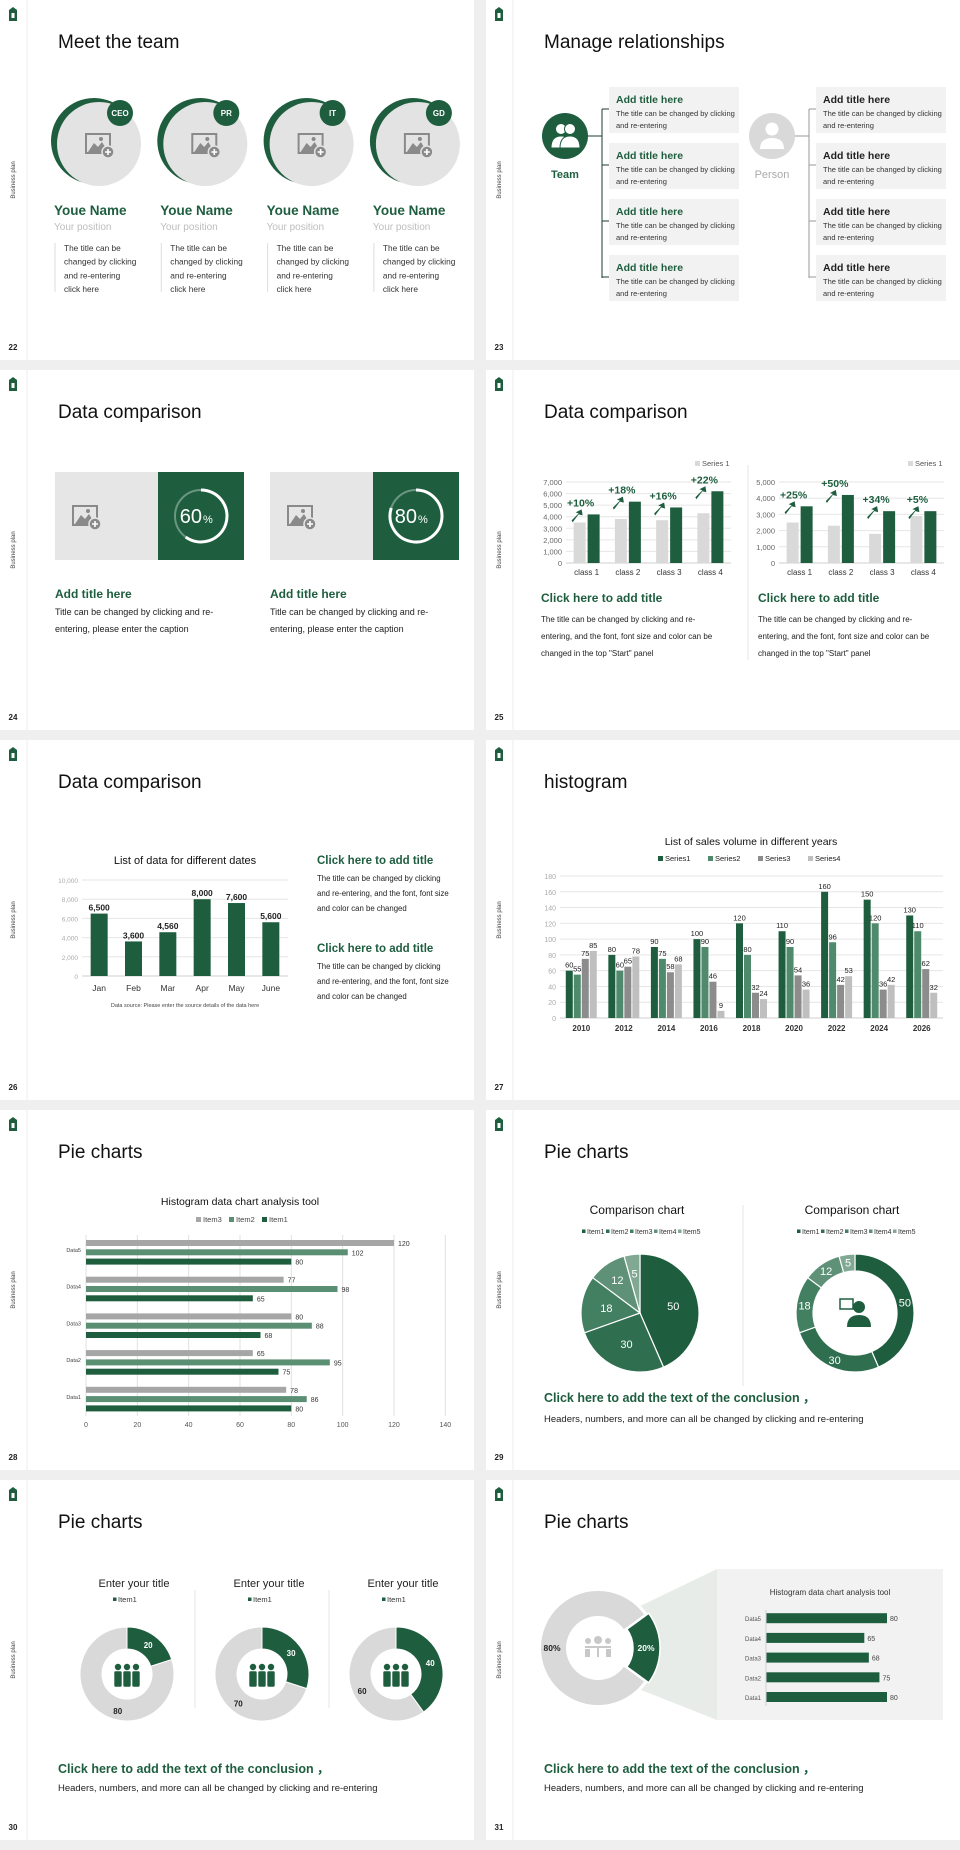 Image resolution: width=960 pixels, height=1850 pixels. I want to click on image-placeholder, so click(321, 516).